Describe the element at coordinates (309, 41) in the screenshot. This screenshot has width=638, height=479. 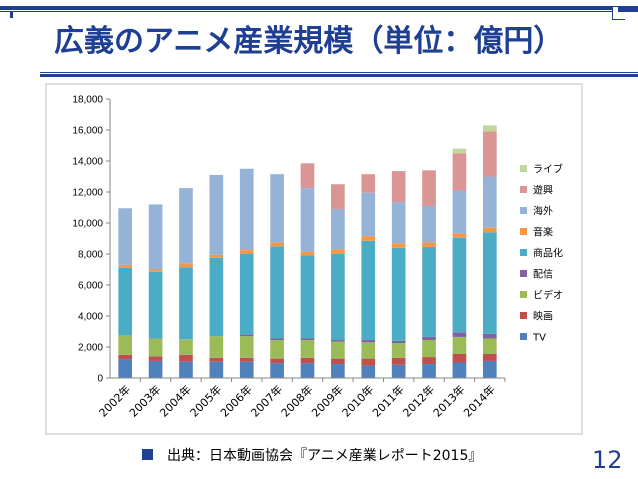
I see `slide-title: 広義のアニメ産業規模（単位：億円）` at that location.